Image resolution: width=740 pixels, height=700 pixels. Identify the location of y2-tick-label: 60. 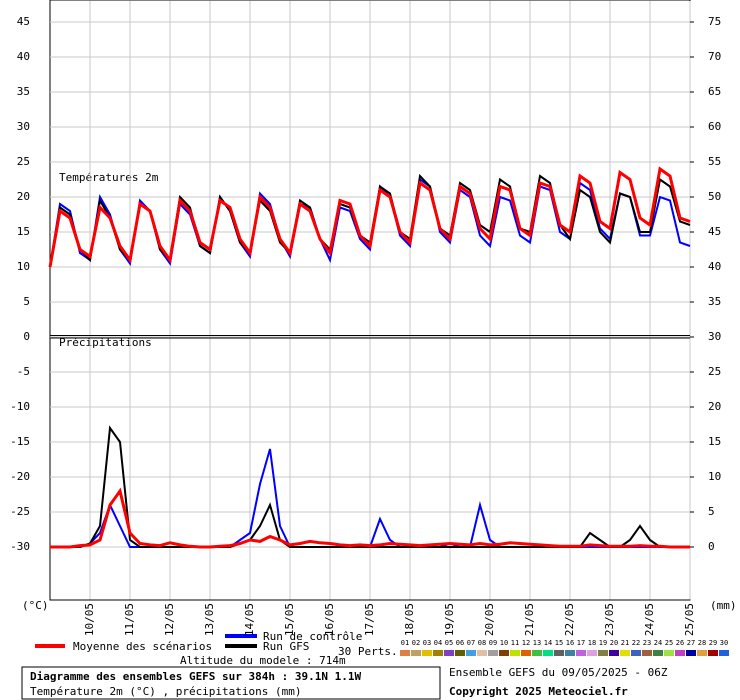
(714, 126).